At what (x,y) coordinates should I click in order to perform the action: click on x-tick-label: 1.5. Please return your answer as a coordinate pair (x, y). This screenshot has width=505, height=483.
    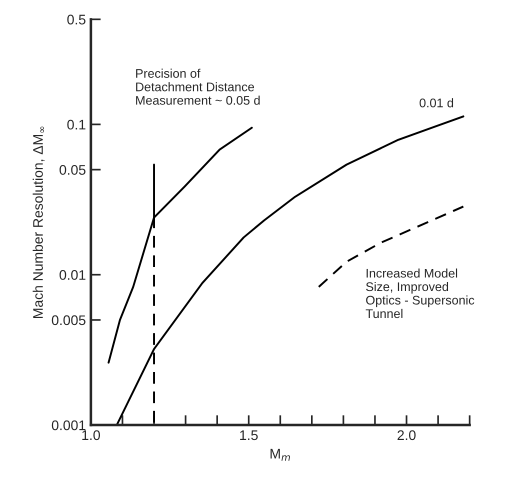
    Looking at the image, I should click on (249, 435).